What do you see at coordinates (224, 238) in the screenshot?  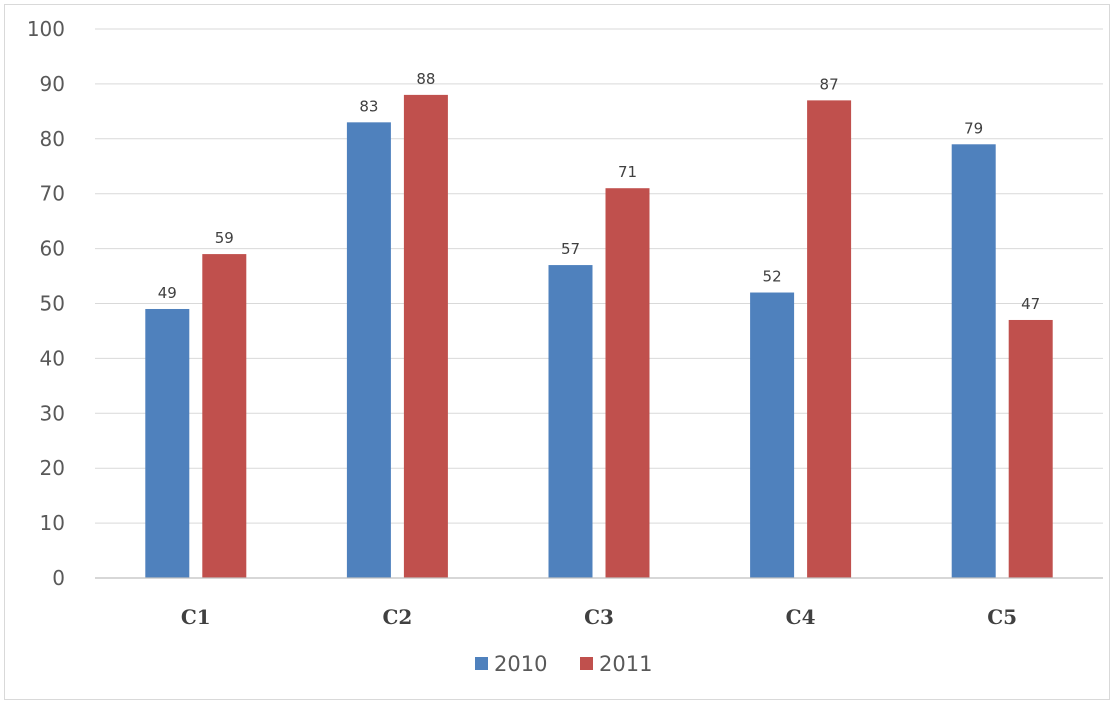 I see `data-label-c1-2011: 59` at bounding box center [224, 238].